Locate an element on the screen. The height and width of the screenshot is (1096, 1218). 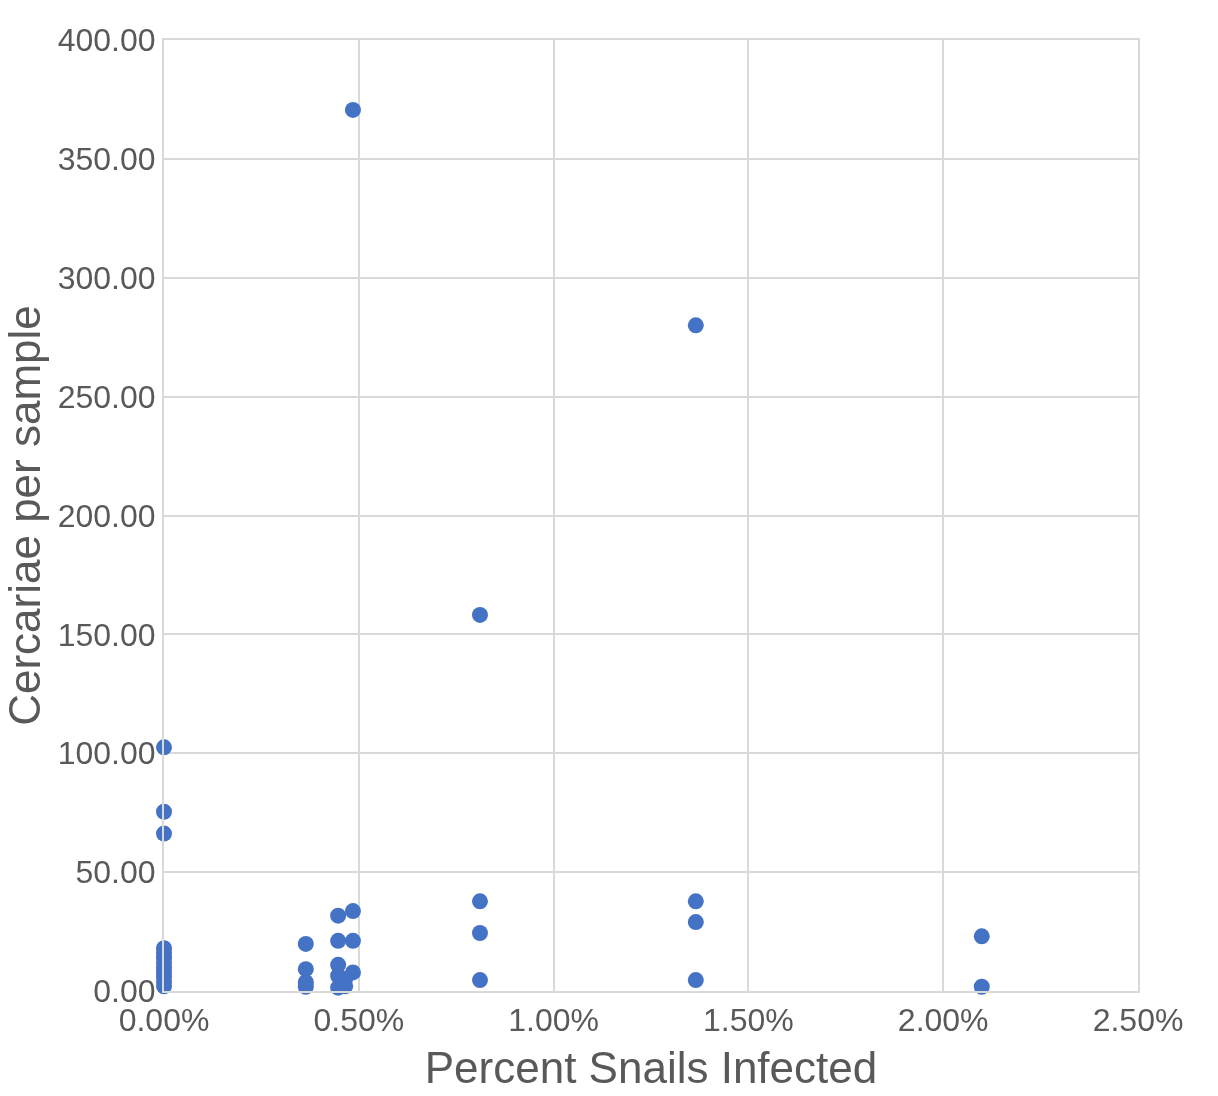
x-tick-label: 1.50% is located at coordinates (748, 1020).